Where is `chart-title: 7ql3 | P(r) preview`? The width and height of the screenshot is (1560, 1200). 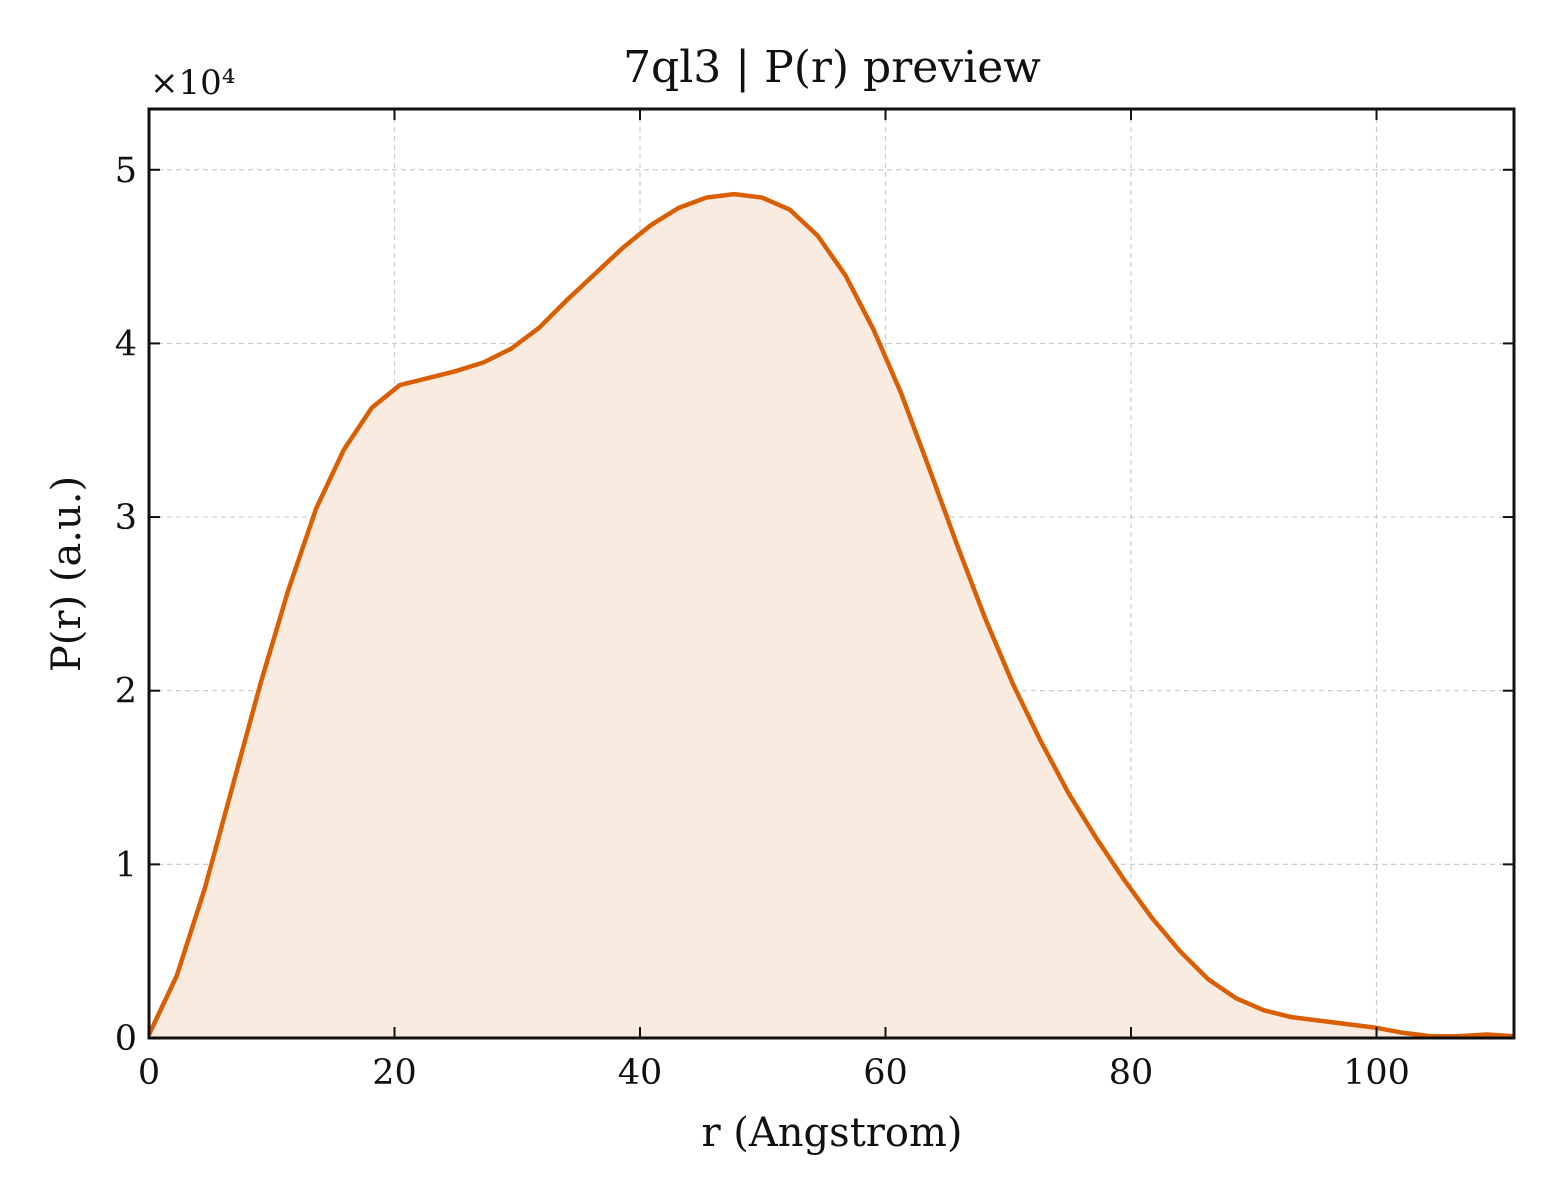 chart-title: 7ql3 | P(r) preview is located at coordinates (832, 67).